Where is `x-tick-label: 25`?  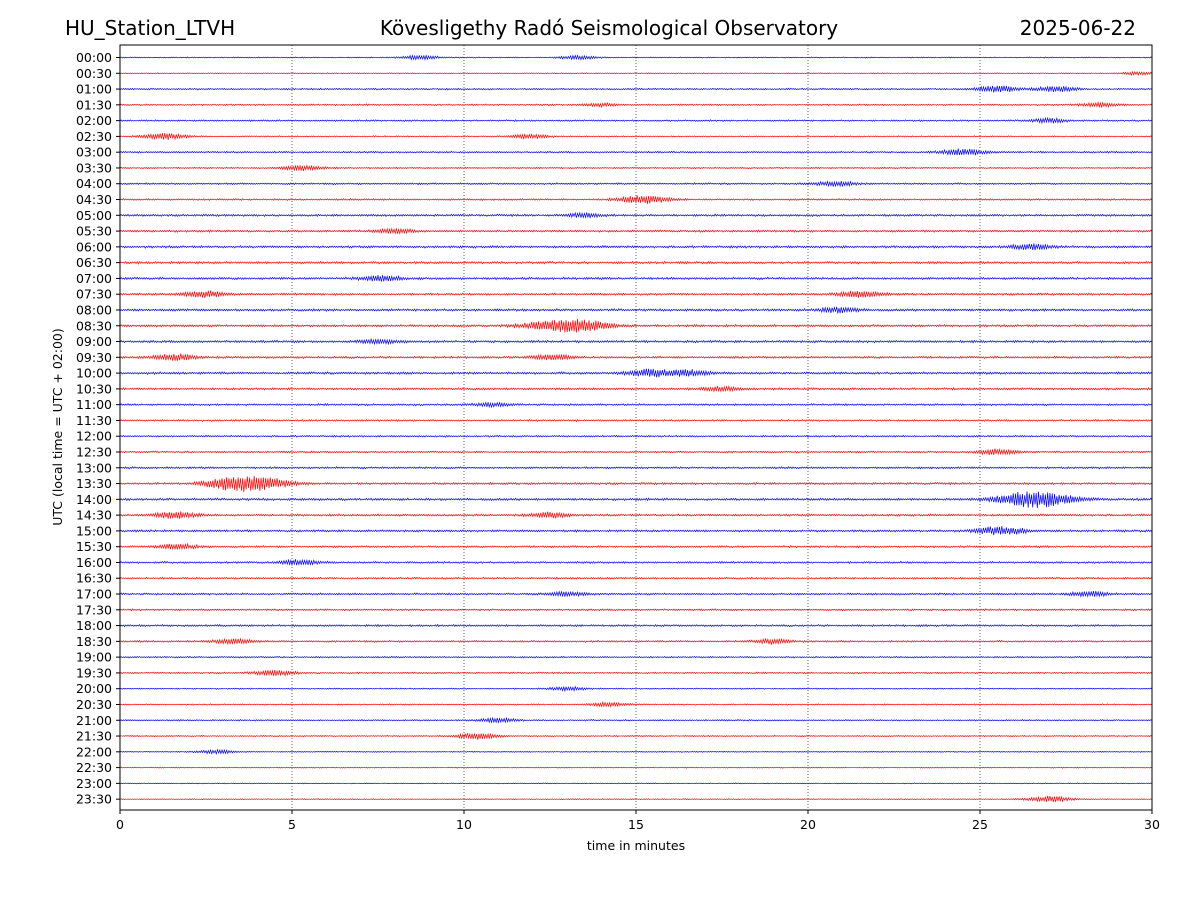 x-tick-label: 25 is located at coordinates (980, 824).